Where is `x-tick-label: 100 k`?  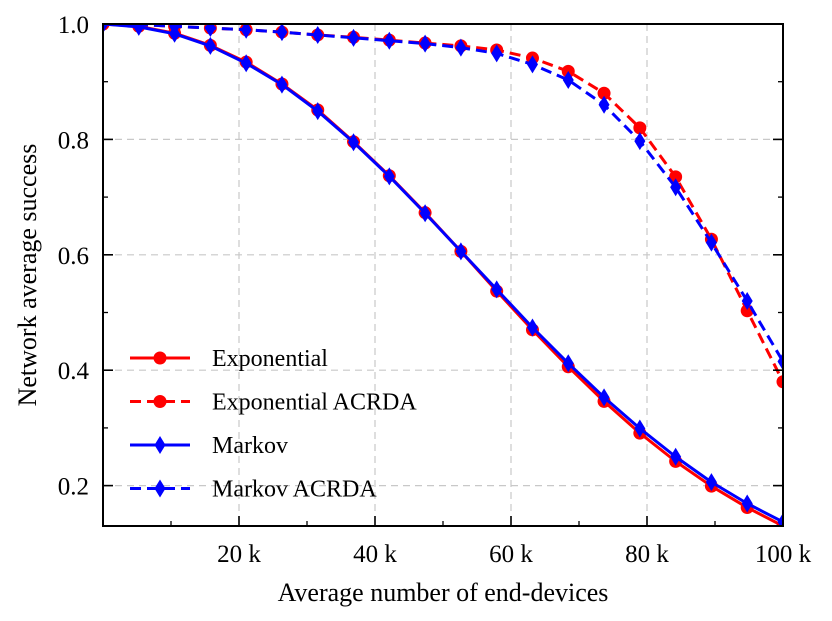
x-tick-label: 100 k is located at coordinates (783, 554).